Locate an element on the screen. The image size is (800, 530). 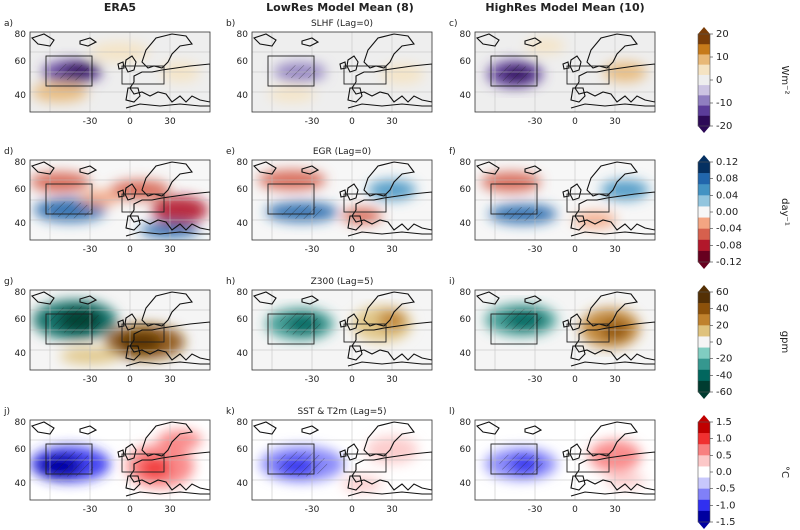
panel-letter: i) is located at coordinates (452, 282).